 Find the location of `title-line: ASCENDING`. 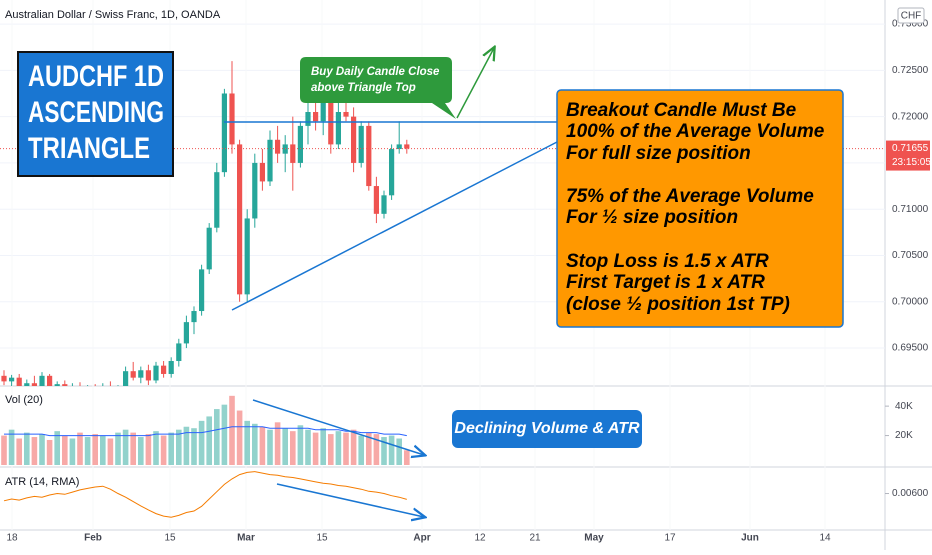

title-line: ASCENDING is located at coordinates (96, 112).